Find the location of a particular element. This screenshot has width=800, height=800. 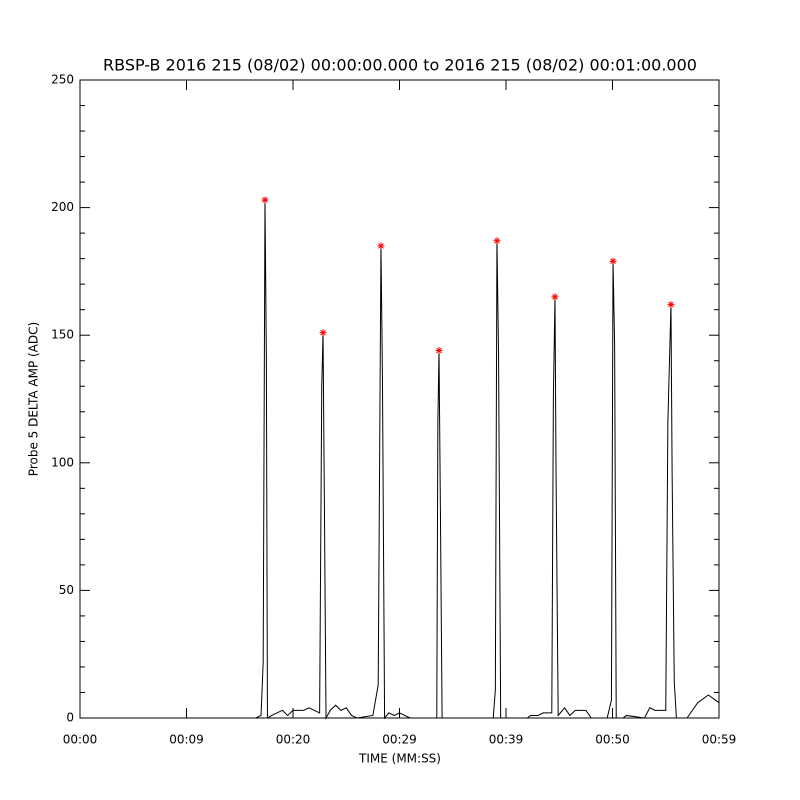

y-tick-label: 0 is located at coordinates (70, 718).